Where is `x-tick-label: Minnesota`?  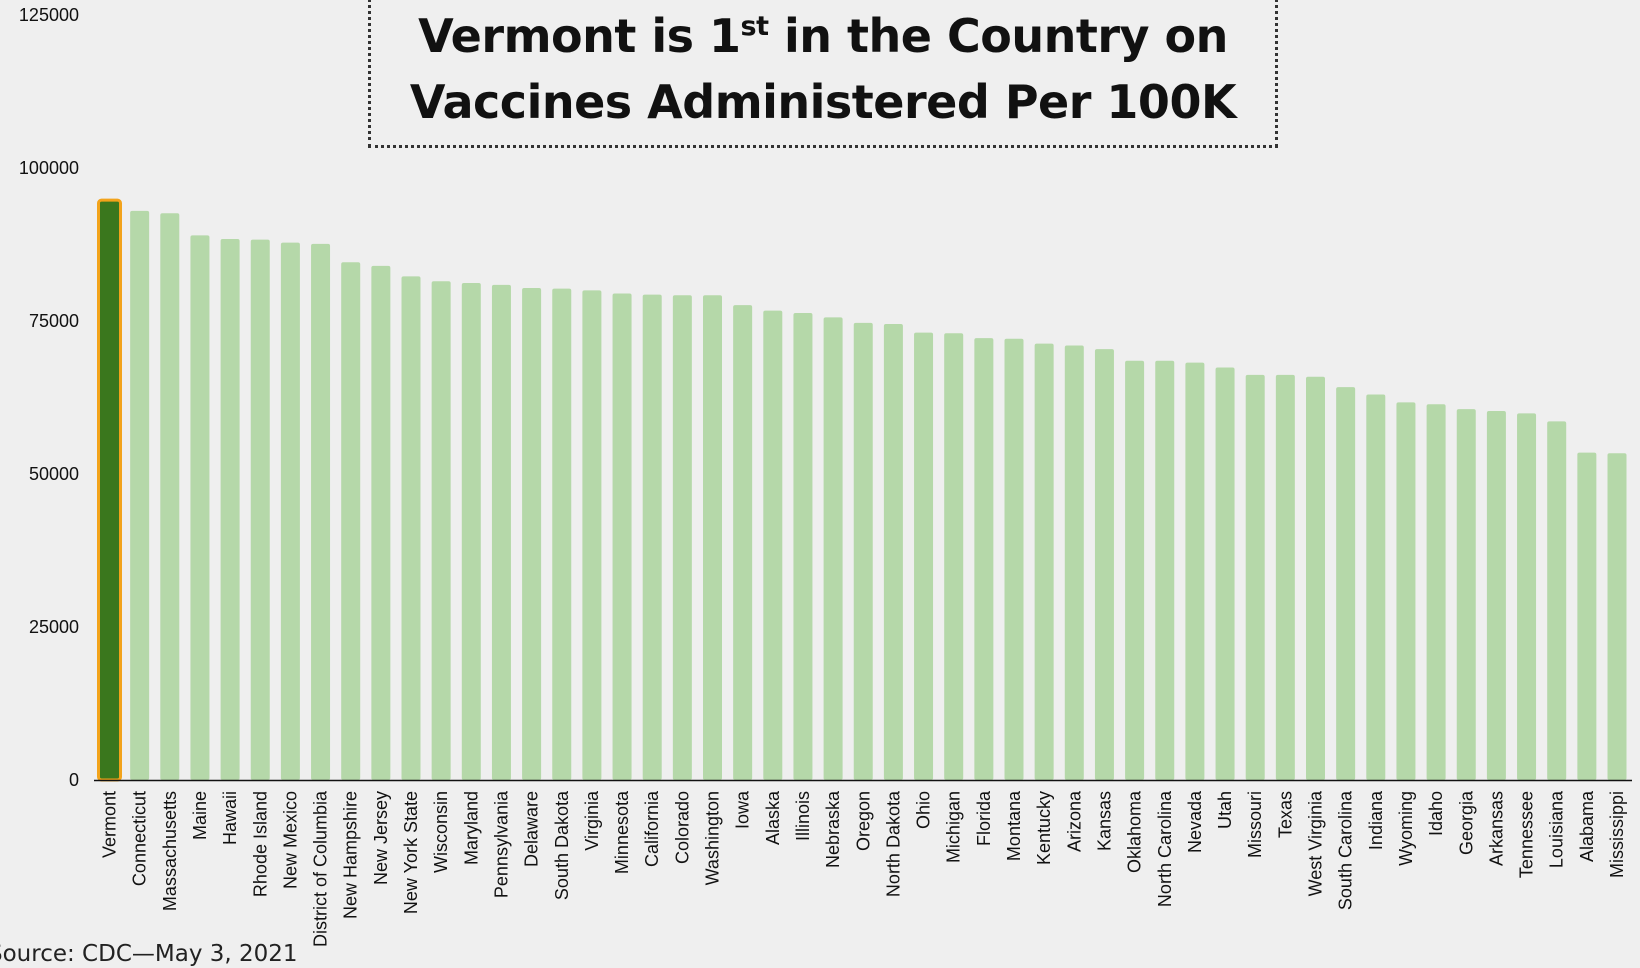 x-tick-label: Minnesota is located at coordinates (622, 832).